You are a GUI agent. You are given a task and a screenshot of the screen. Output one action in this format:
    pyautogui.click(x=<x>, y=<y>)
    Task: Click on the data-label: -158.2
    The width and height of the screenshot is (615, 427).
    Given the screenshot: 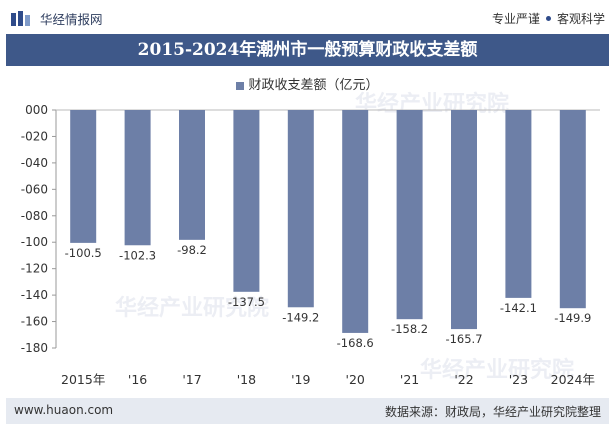 What is the action you would take?
    pyautogui.click(x=409, y=329)
    